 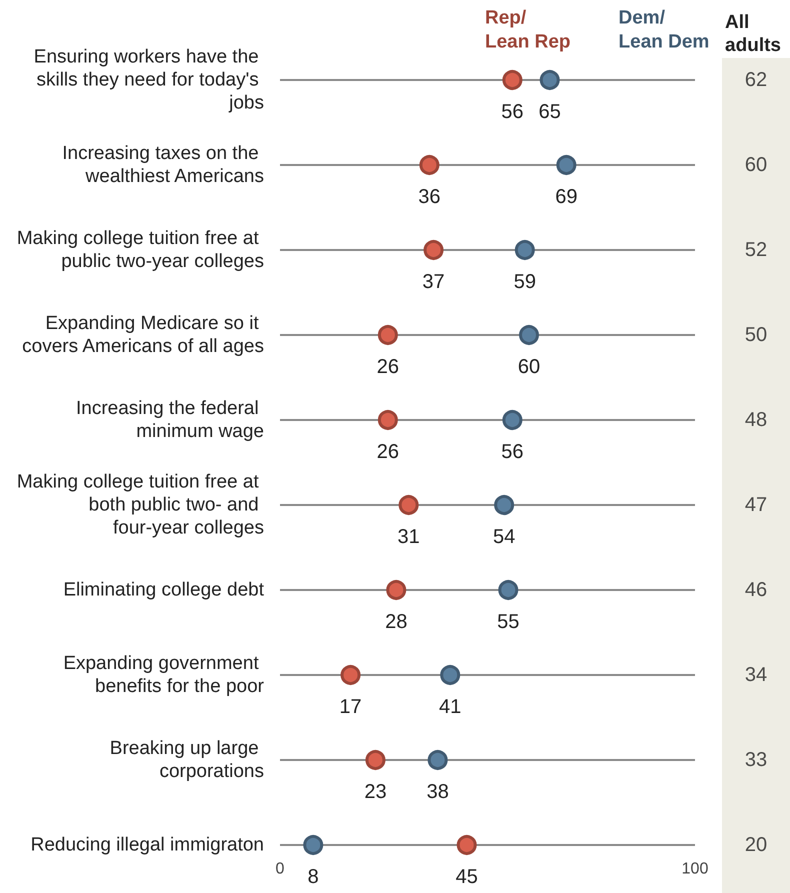 I want to click on text: All adults, so click(x=753, y=34).